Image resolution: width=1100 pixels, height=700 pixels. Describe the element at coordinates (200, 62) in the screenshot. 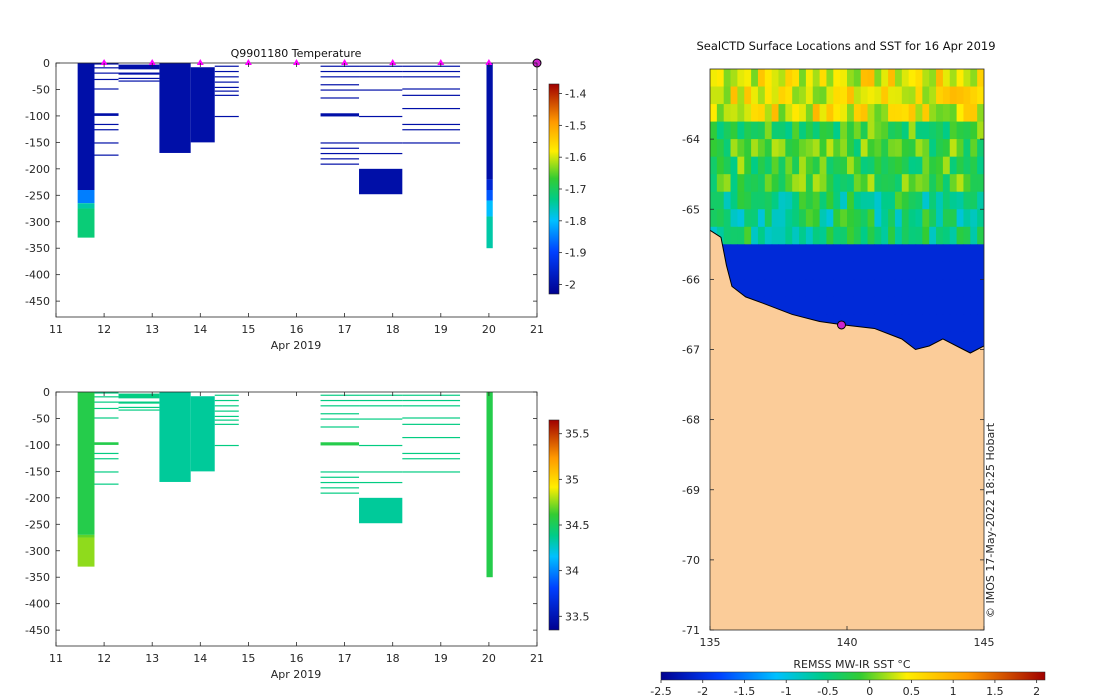

I see `surface-marker` at that location.